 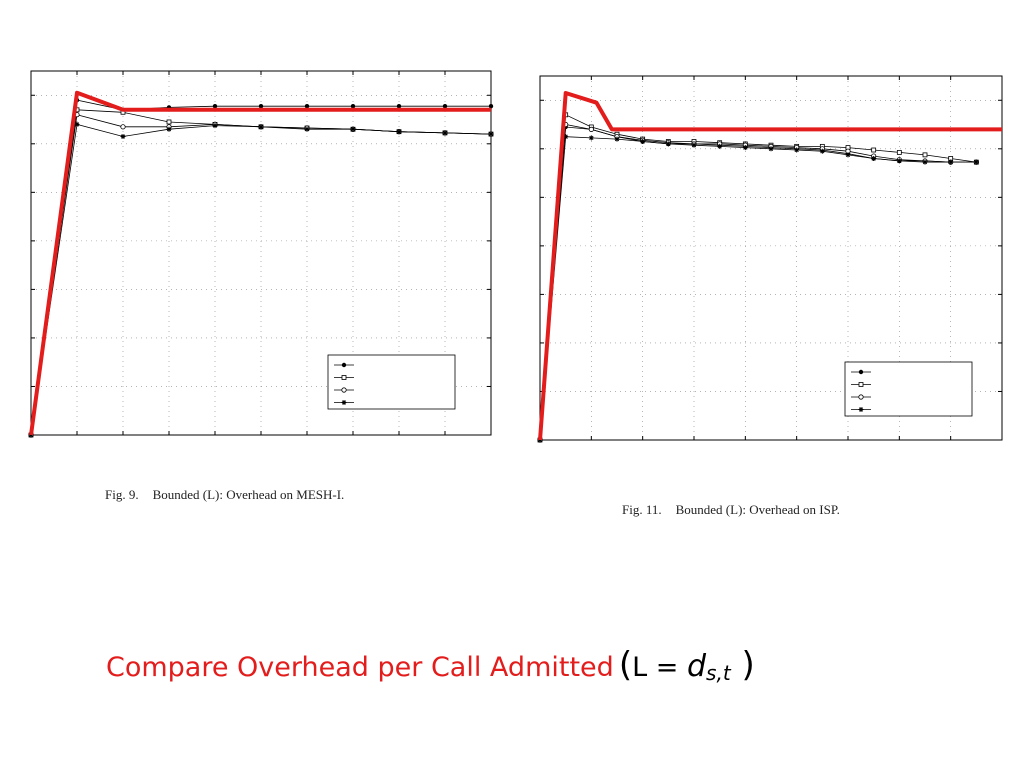 I want to click on caption-text: Bounded (L): Overhead on ISP., so click(x=757, y=509).